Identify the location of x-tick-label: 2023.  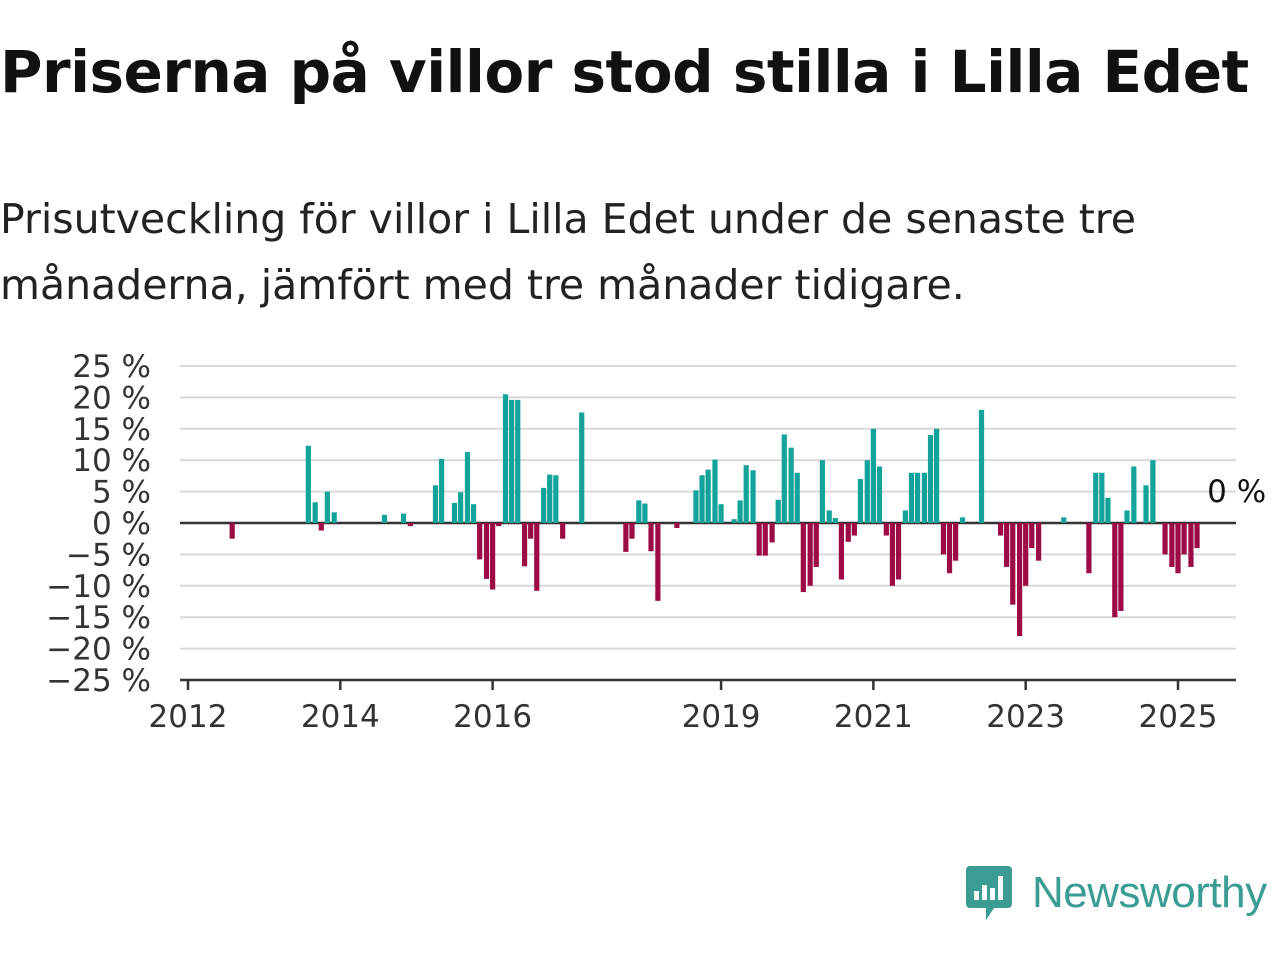
(1025, 717).